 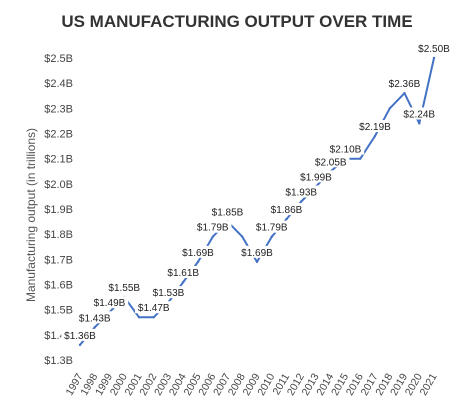 What do you see at coordinates (58, 84) in the screenshot?
I see `y-tick-label: $2.4B` at bounding box center [58, 84].